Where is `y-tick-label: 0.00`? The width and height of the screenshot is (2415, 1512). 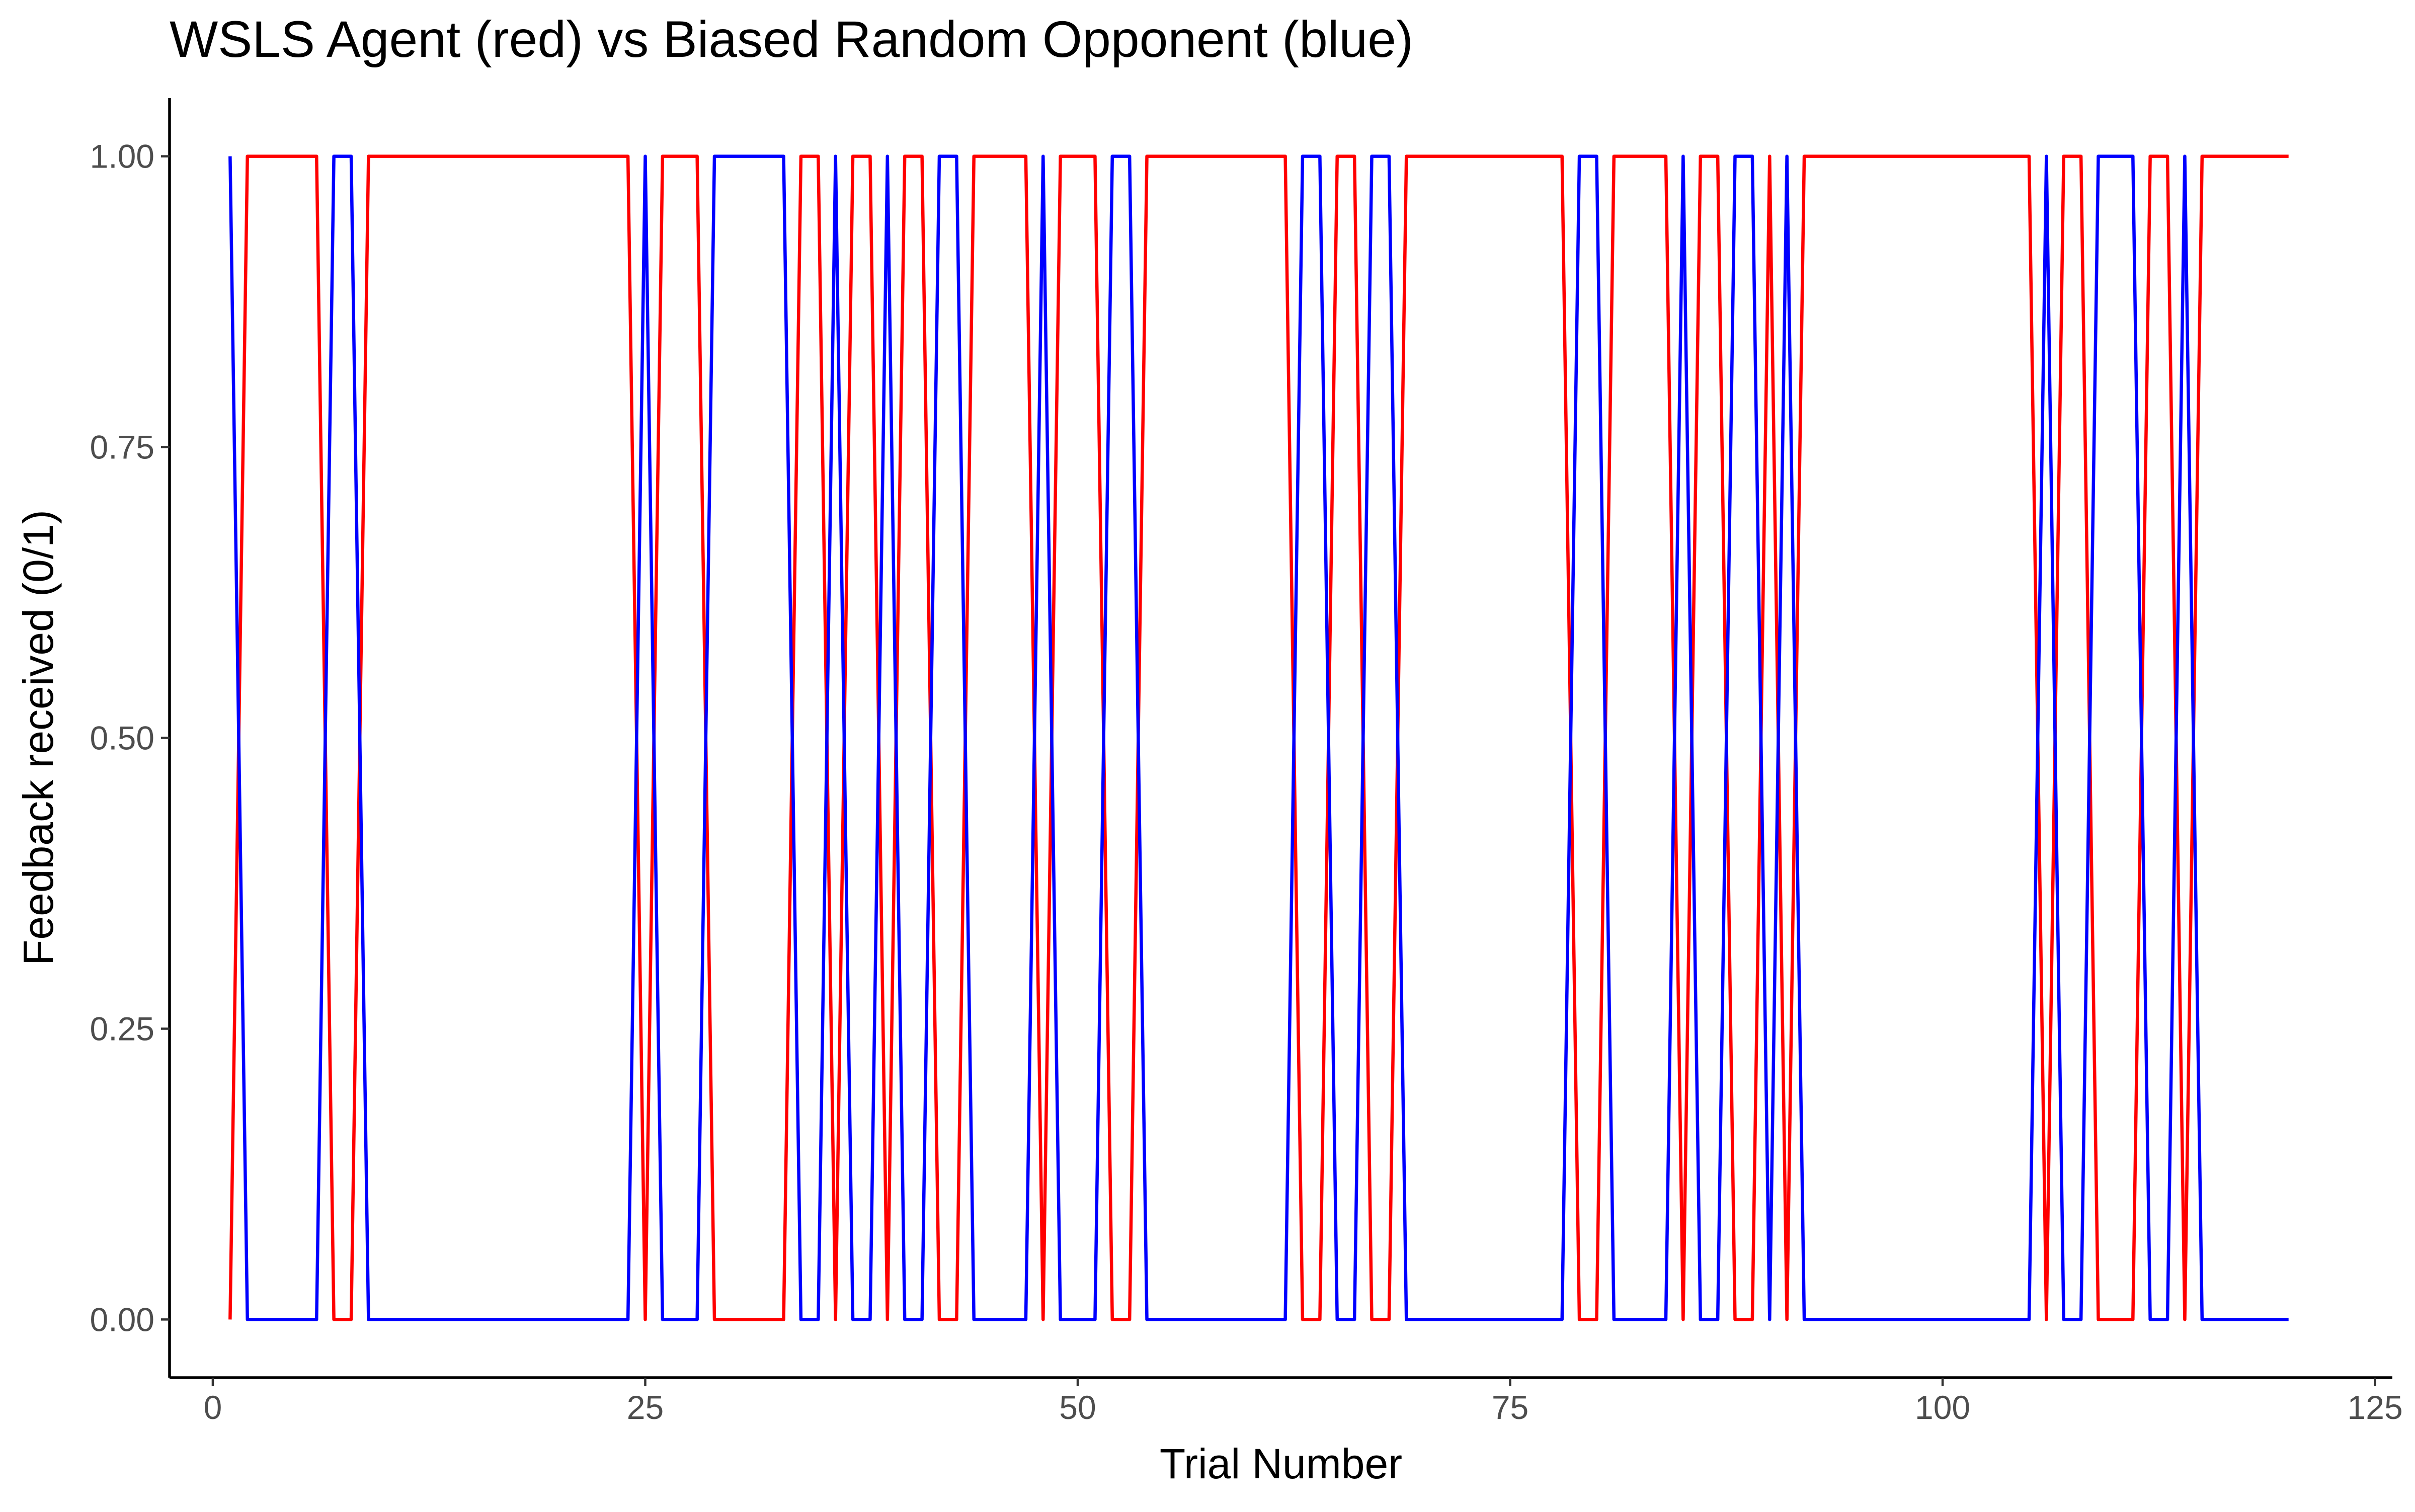
y-tick-label: 0.00 is located at coordinates (122, 1319).